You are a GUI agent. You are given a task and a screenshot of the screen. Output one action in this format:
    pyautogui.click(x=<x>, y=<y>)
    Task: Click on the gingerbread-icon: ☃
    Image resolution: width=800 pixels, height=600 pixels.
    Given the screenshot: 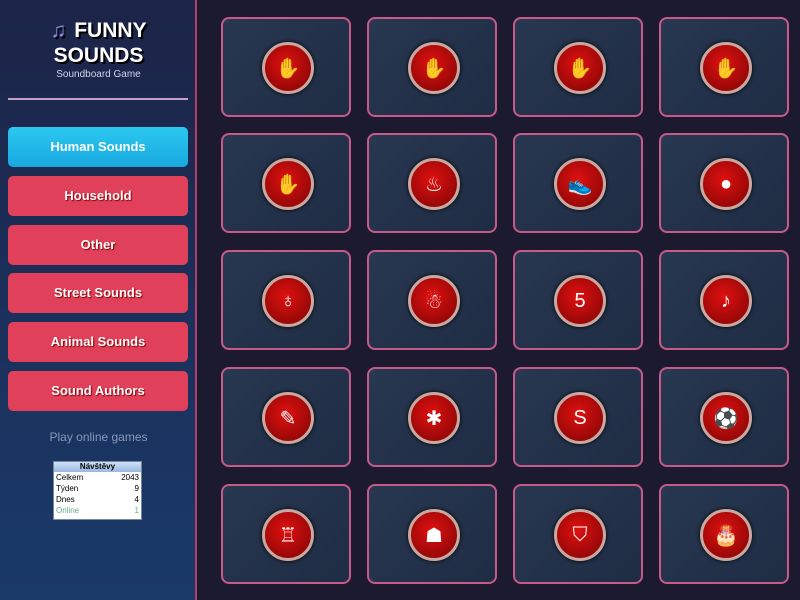 What is the action you would take?
    pyautogui.click(x=434, y=301)
    